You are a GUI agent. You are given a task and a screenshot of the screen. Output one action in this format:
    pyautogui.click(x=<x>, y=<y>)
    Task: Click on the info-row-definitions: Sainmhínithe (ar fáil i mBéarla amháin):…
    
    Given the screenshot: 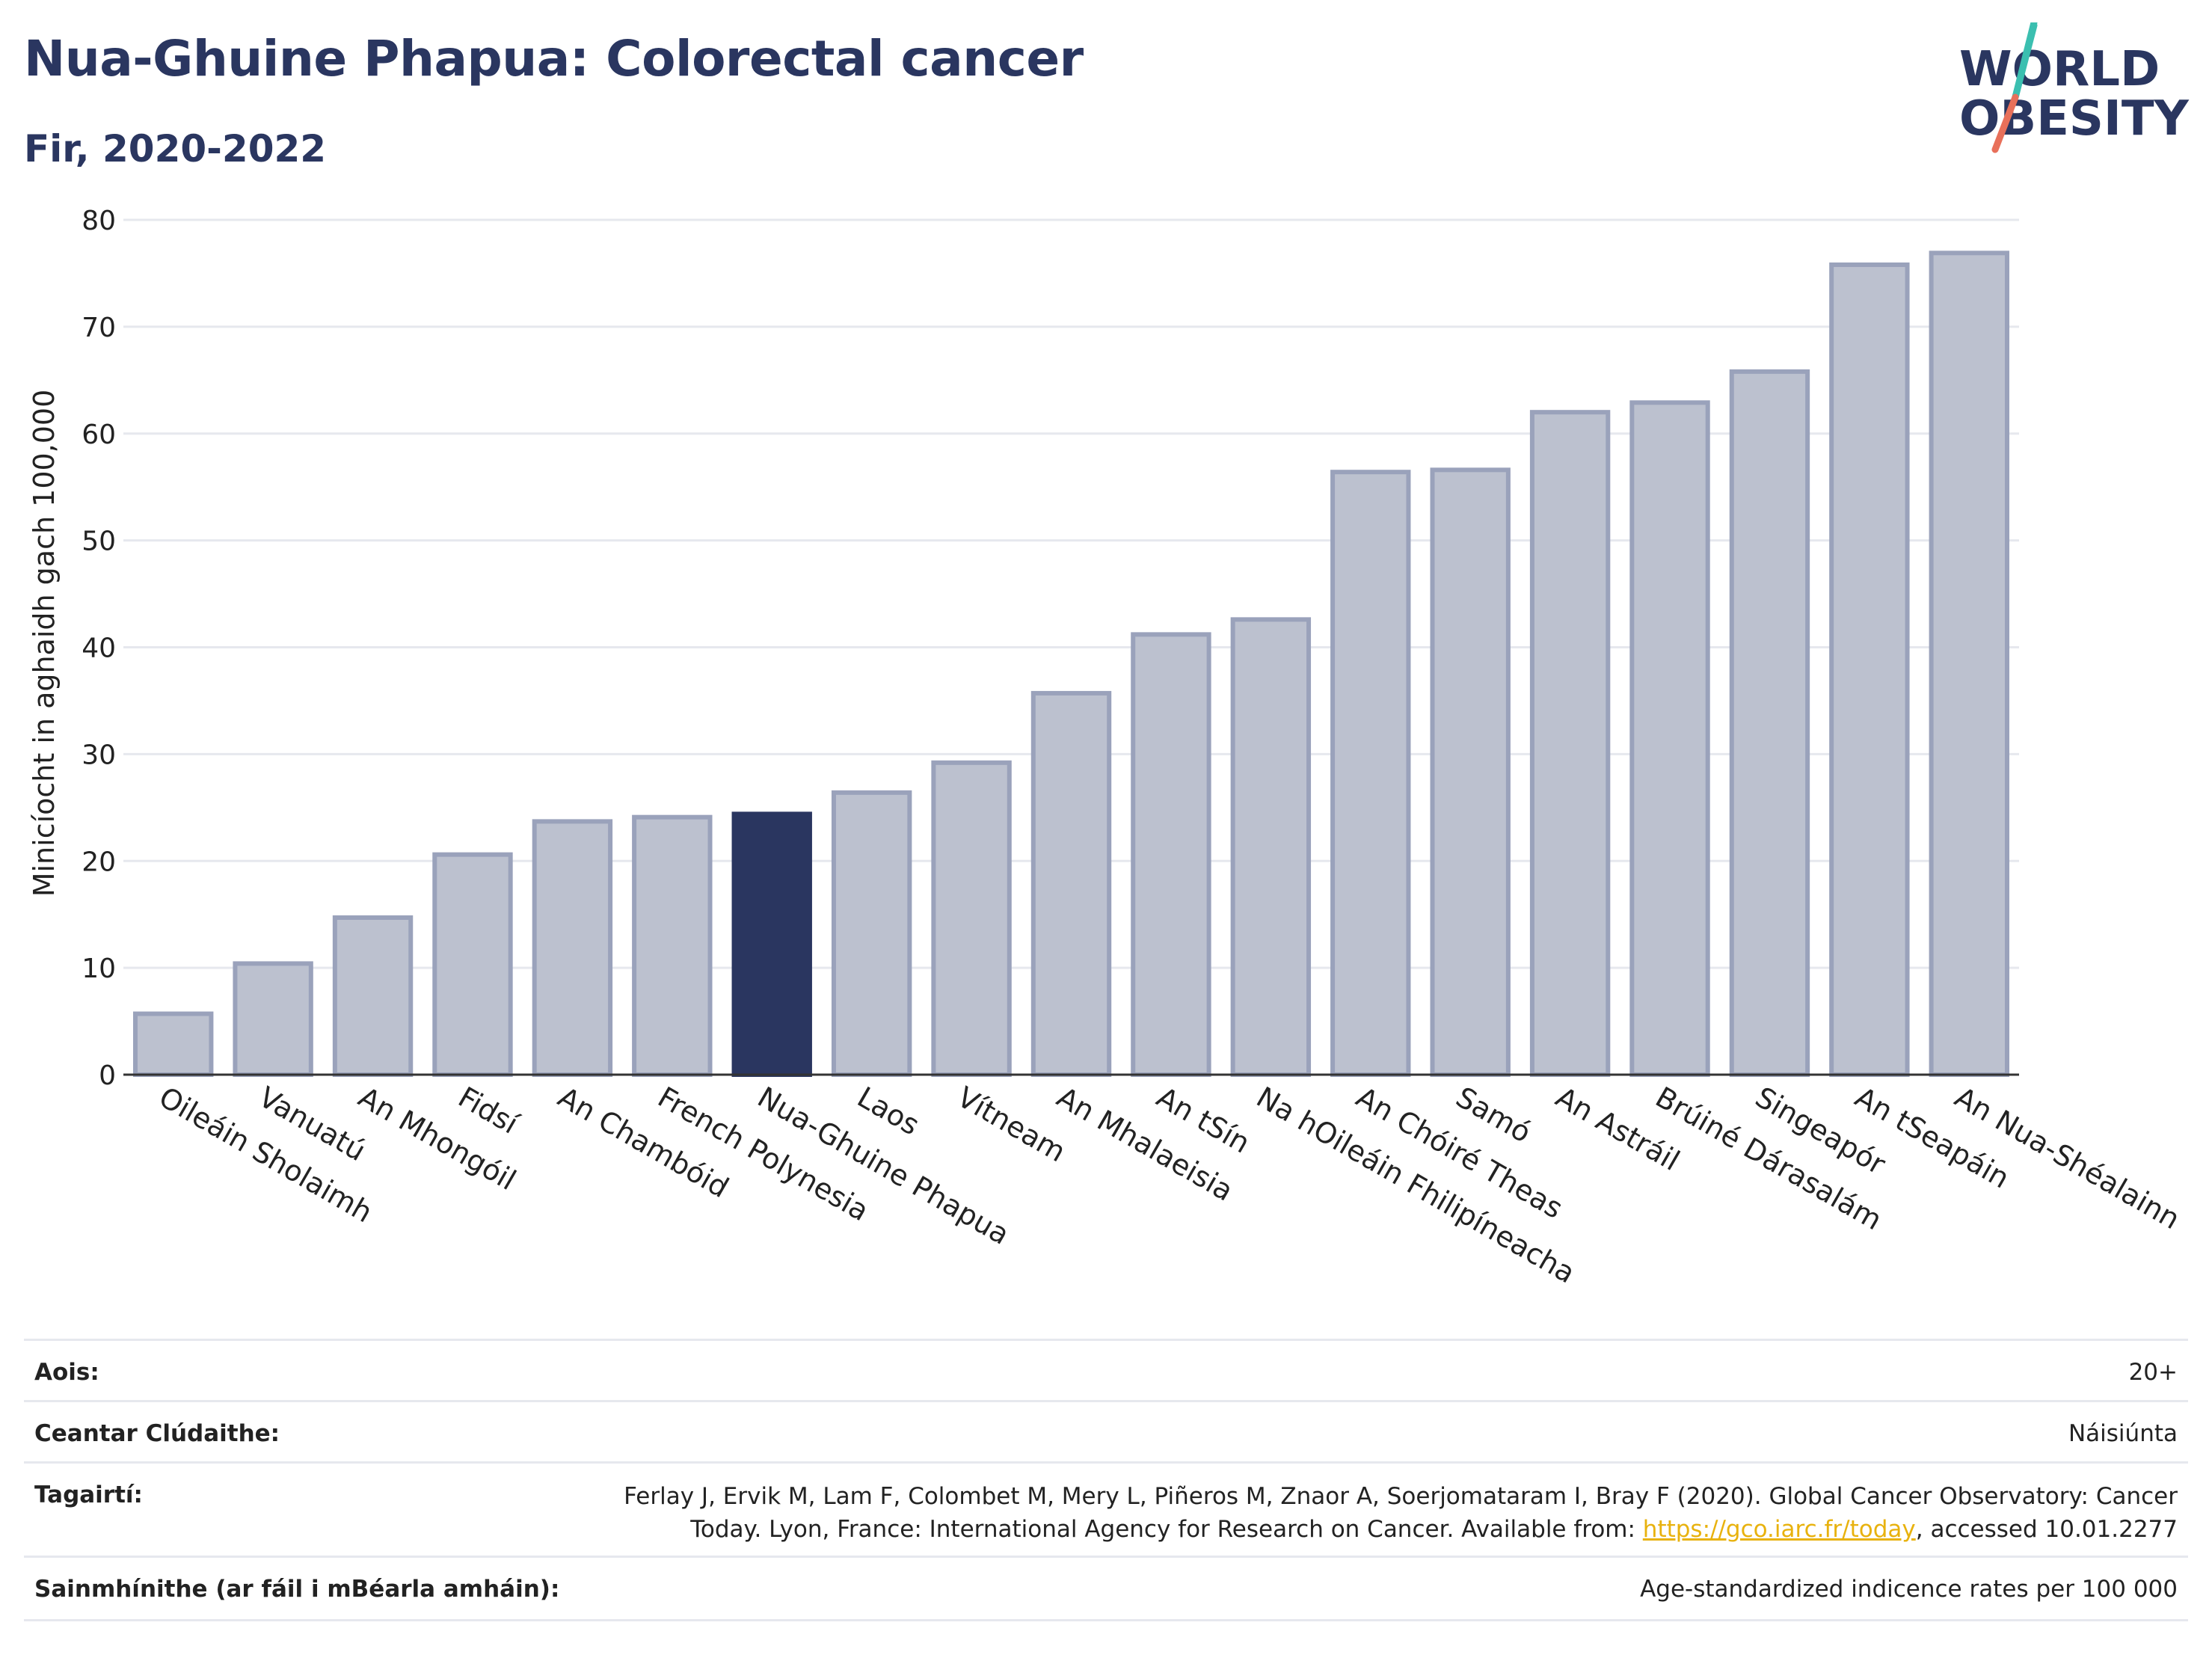 What is the action you would take?
    pyautogui.click(x=1106, y=1588)
    